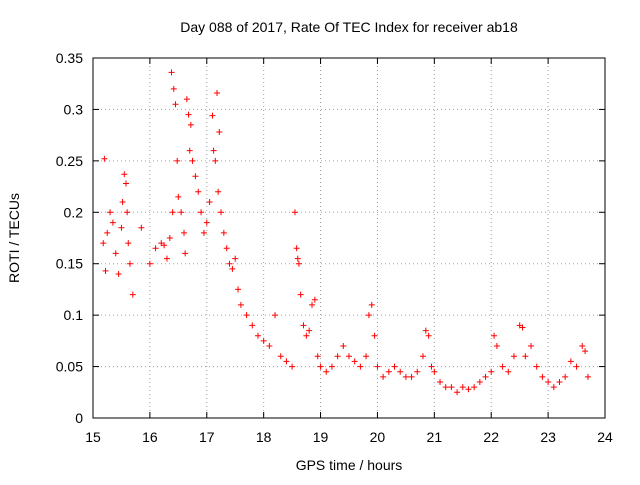 The width and height of the screenshot is (640, 485). What do you see at coordinates (14, 238) in the screenshot?
I see `y-axis-label: ROTI / TECUs` at bounding box center [14, 238].